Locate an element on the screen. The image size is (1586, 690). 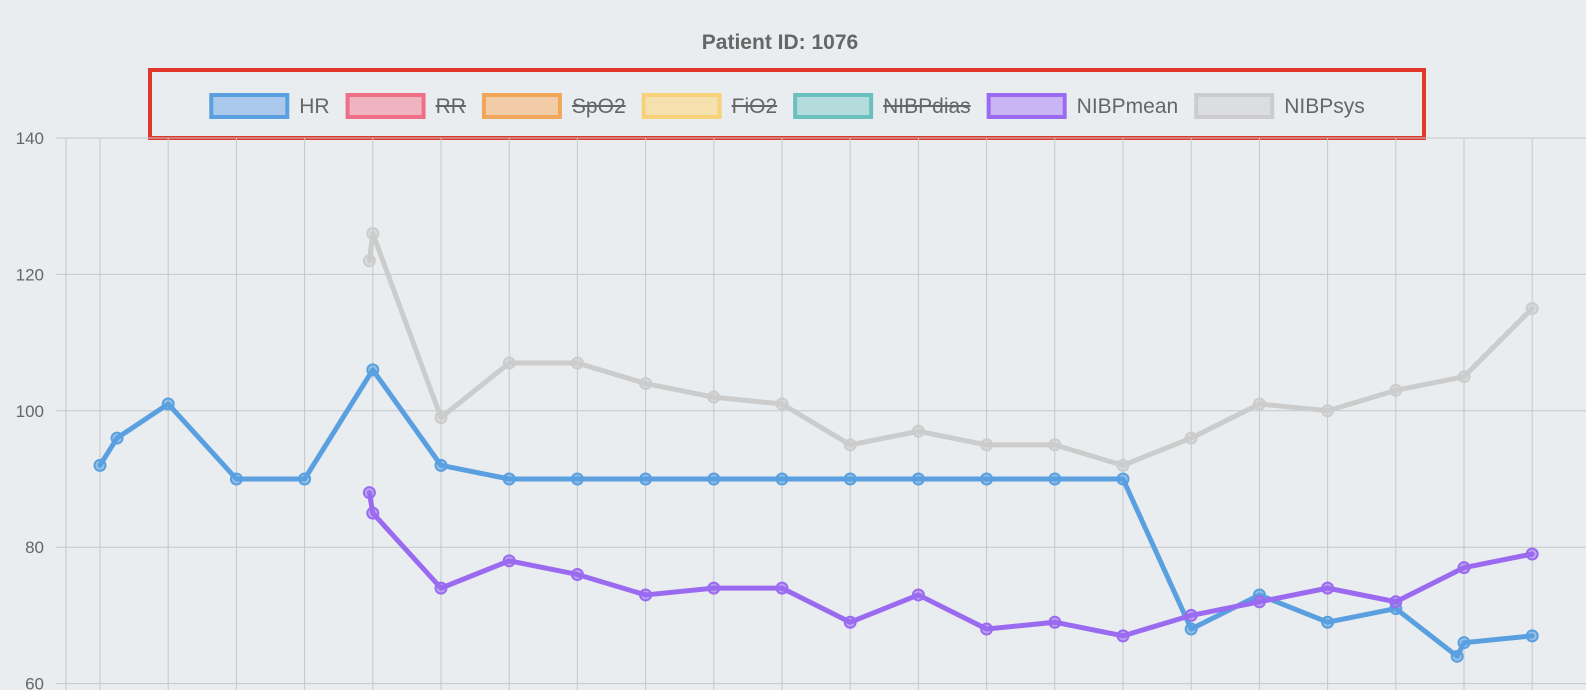
legend-swatch-nibpmean is located at coordinates (1026, 106).